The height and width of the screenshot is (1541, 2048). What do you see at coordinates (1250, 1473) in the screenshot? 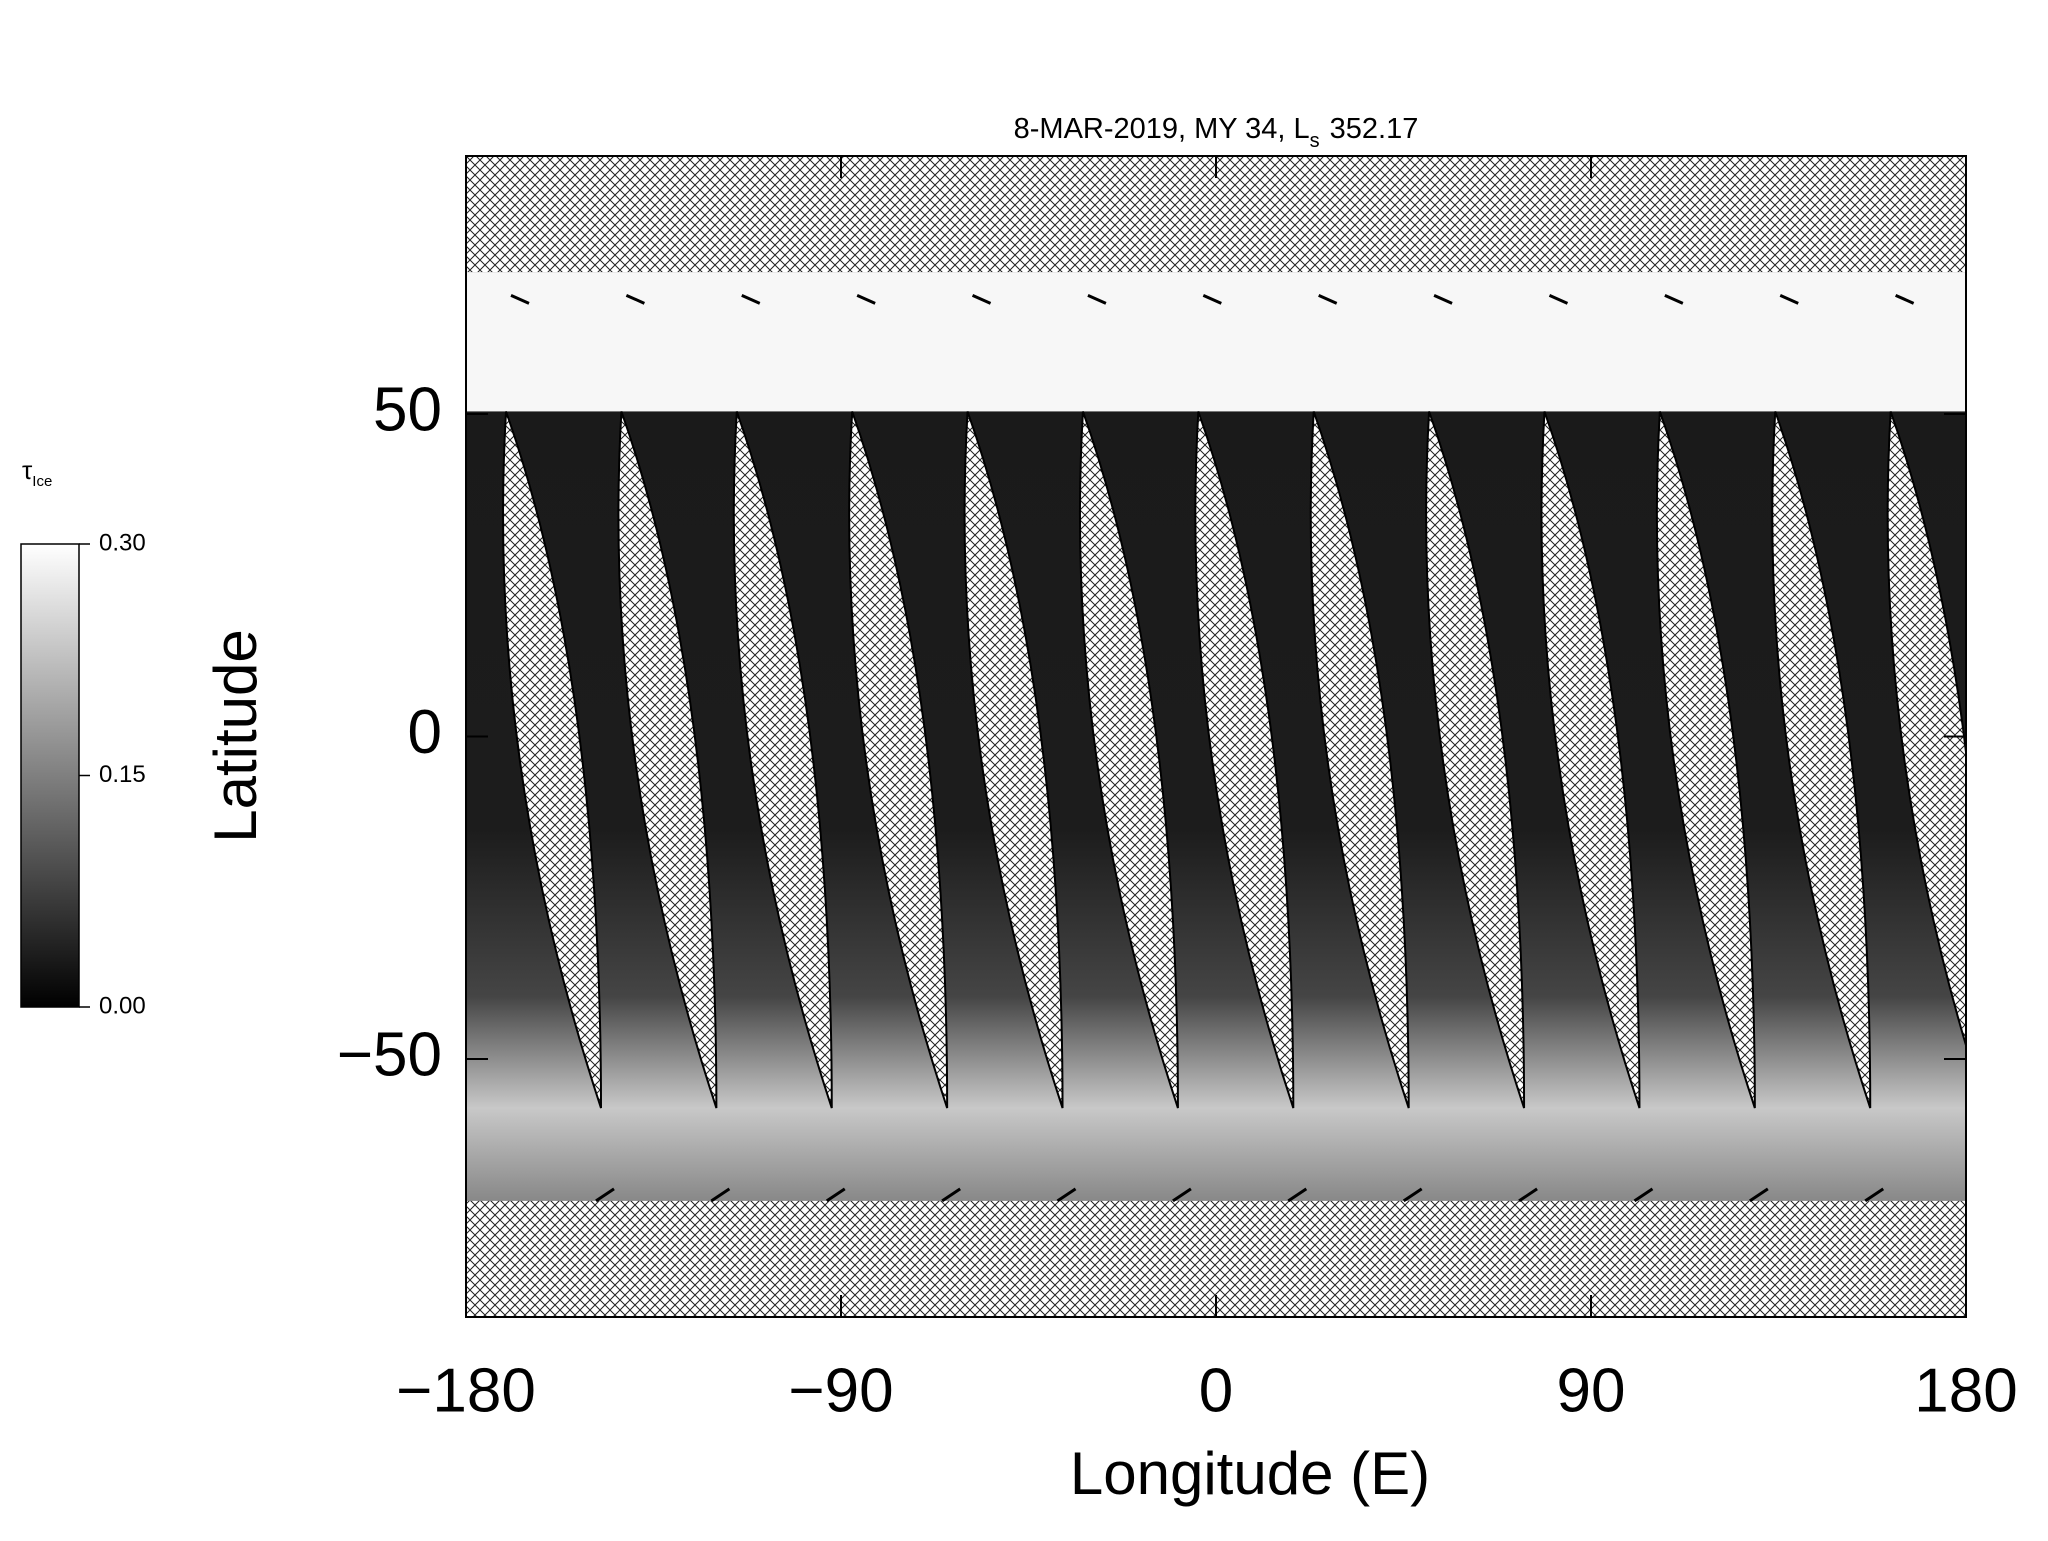
I see `x-axis-label: Longitude (E)` at bounding box center [1250, 1473].